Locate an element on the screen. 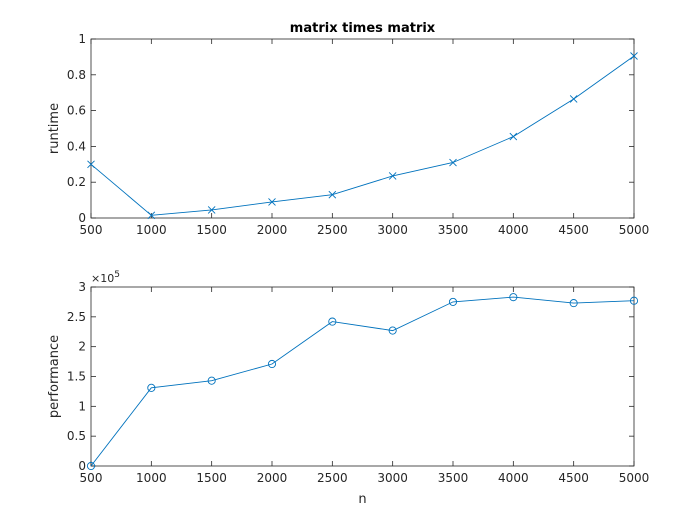  y-exponent-power: 5 is located at coordinates (117, 275).